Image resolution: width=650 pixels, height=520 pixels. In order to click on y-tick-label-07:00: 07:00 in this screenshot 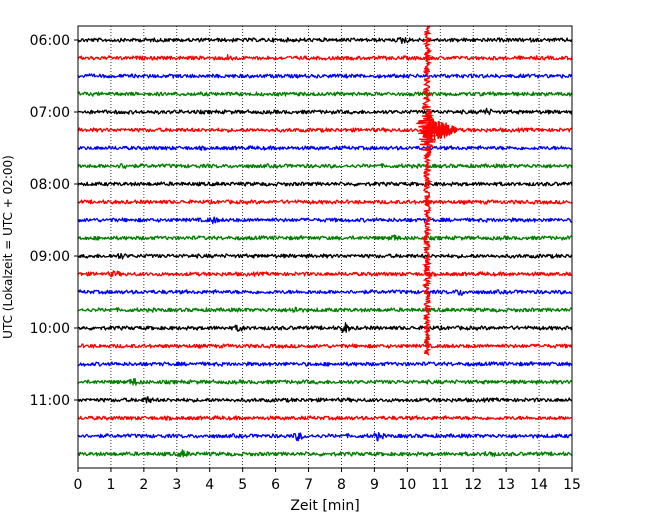, I will do `click(50, 113)`.